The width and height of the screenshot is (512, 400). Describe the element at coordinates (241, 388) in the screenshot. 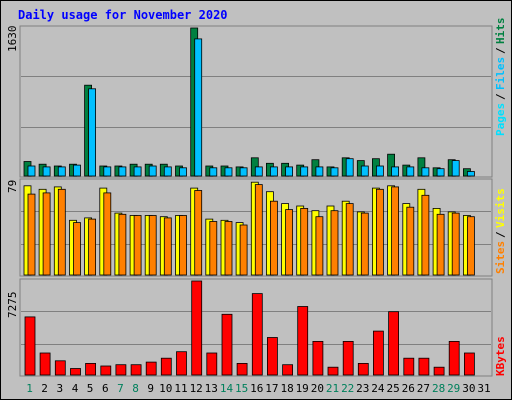

I see `day-label: 15` at that location.